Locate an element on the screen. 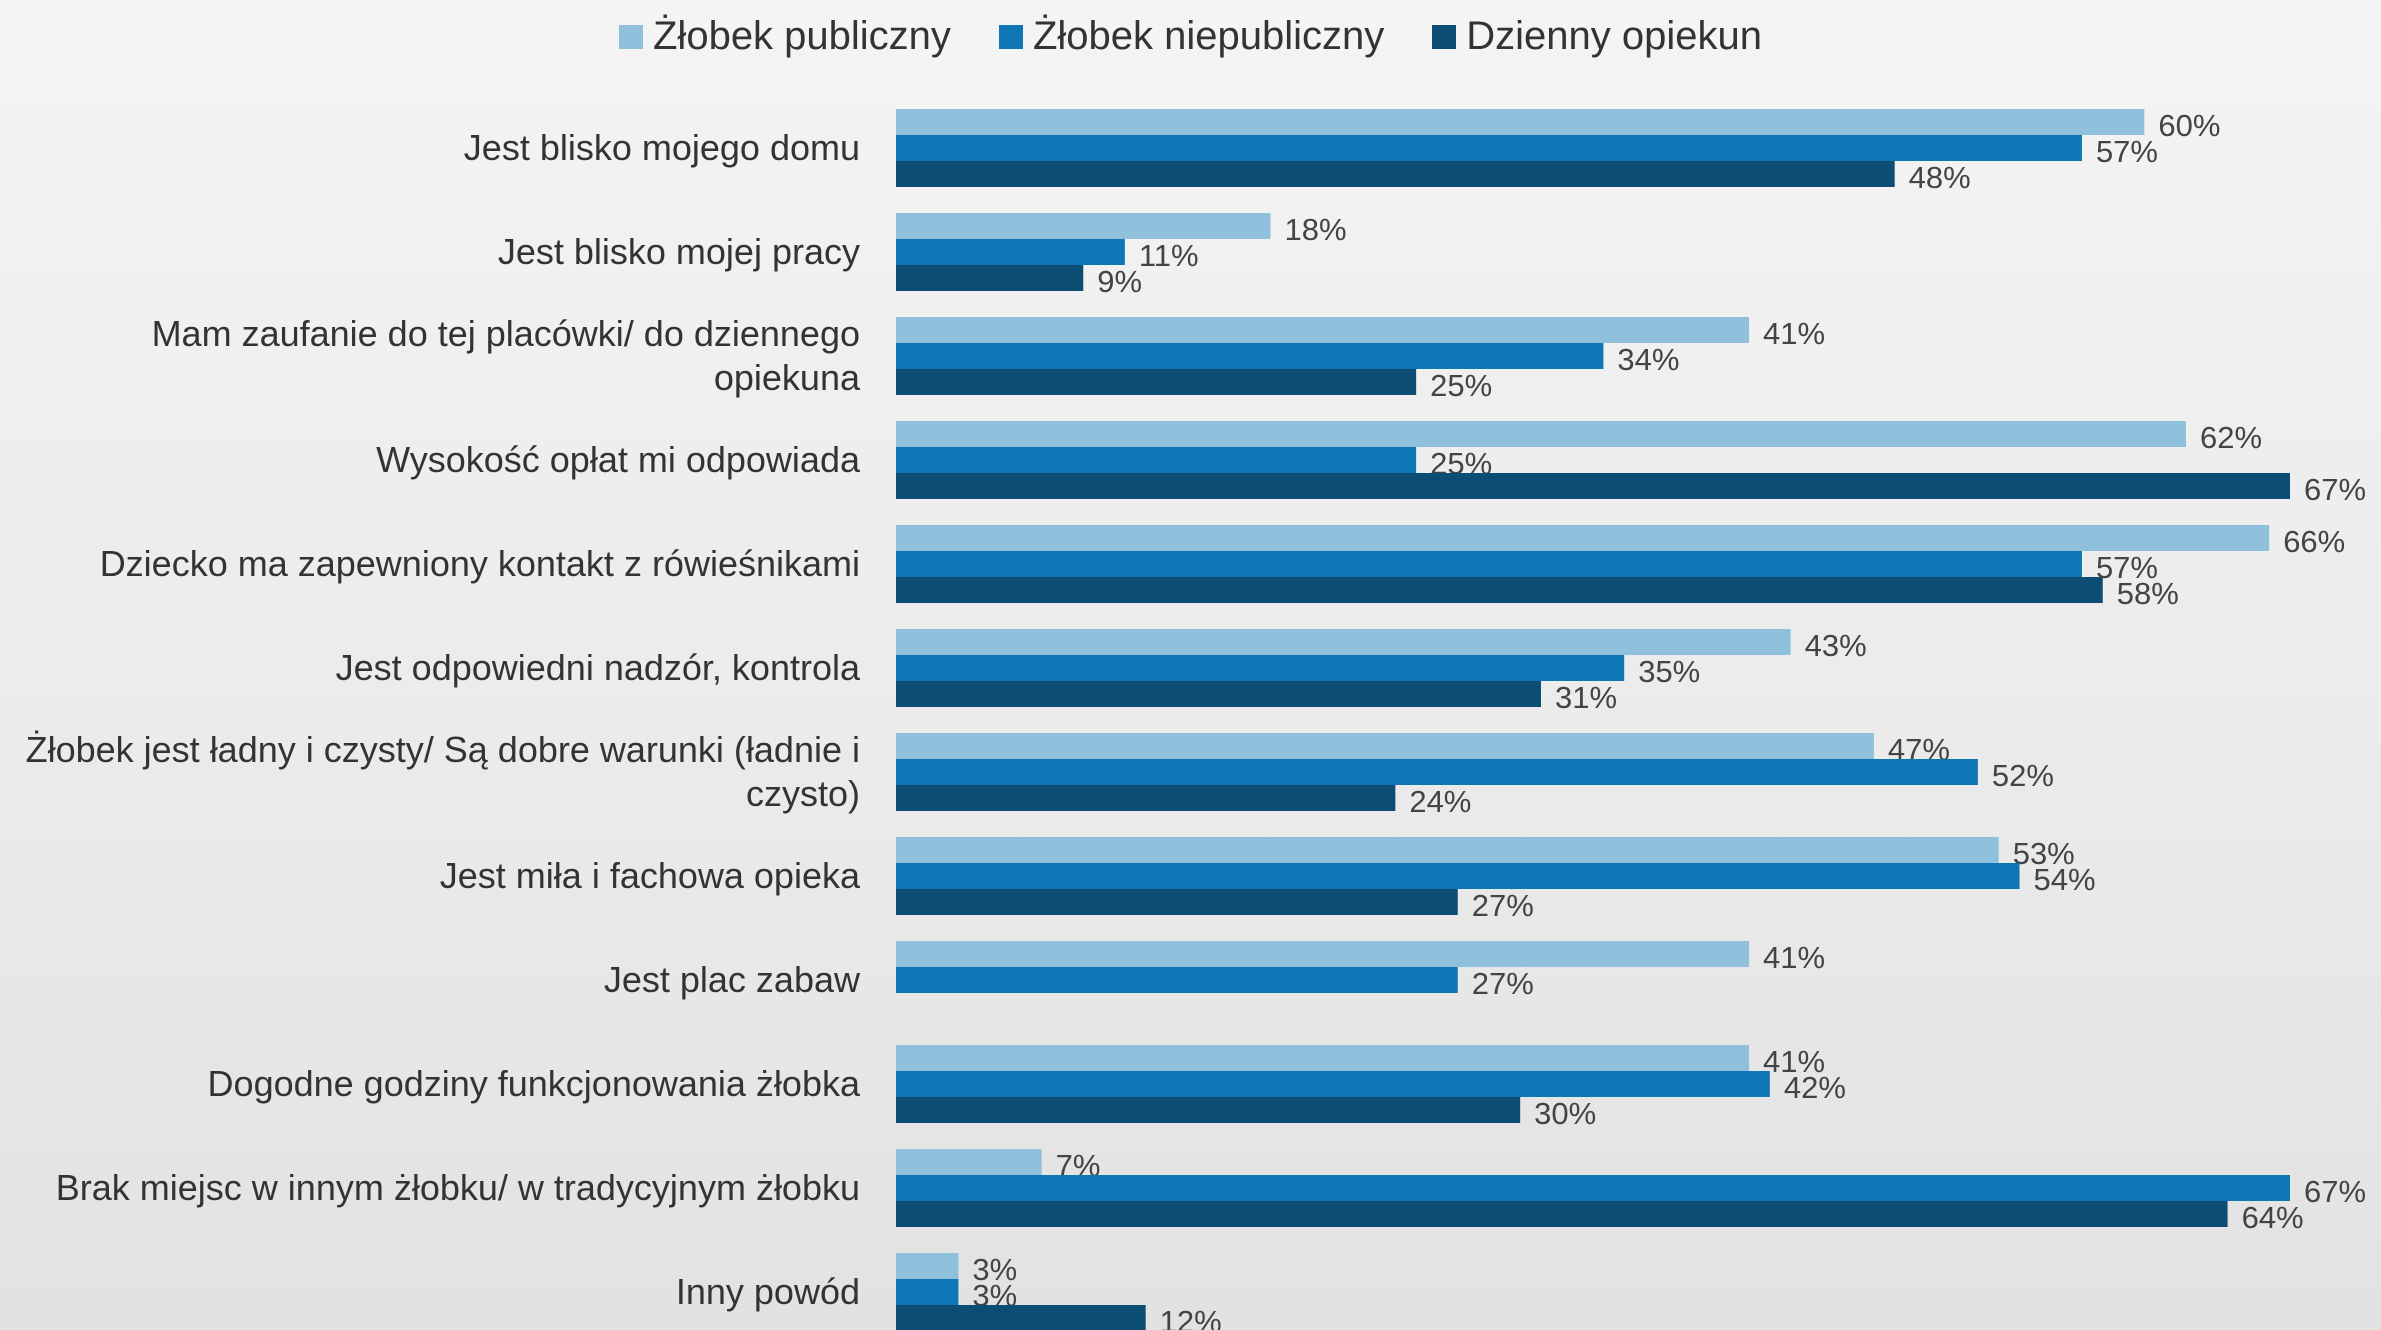 The image size is (2381, 1330). legend-item: Żłobek publiczny is located at coordinates (785, 36).